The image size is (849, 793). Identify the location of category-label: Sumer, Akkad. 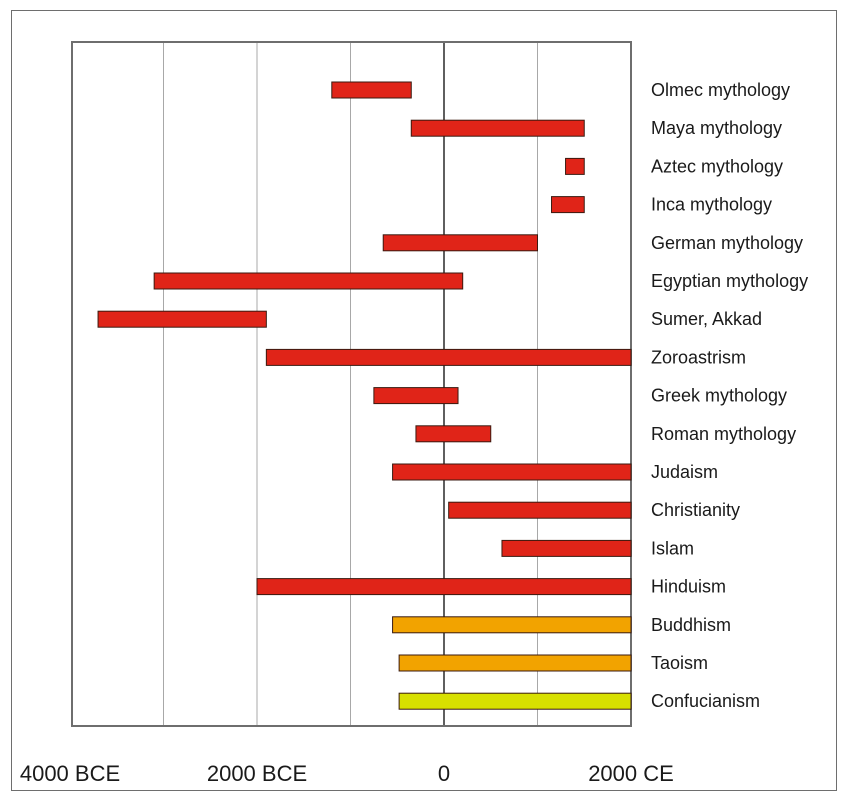
(706, 319).